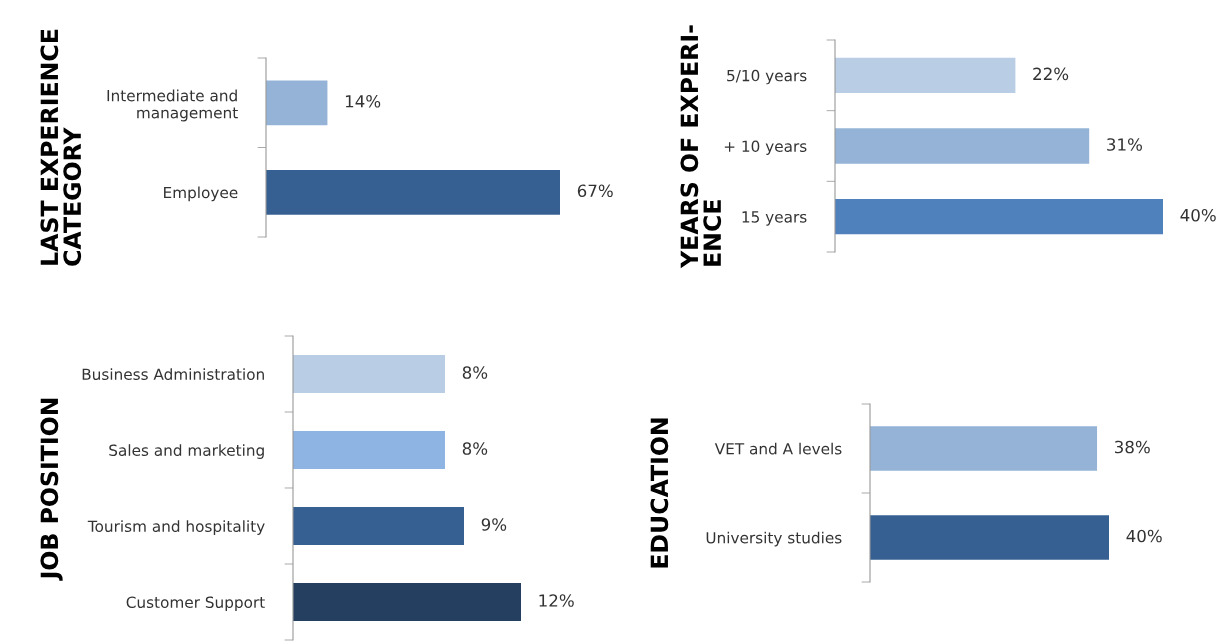 The width and height of the screenshot is (1220, 644). I want to click on y-tick-label: University studies, so click(774, 539).